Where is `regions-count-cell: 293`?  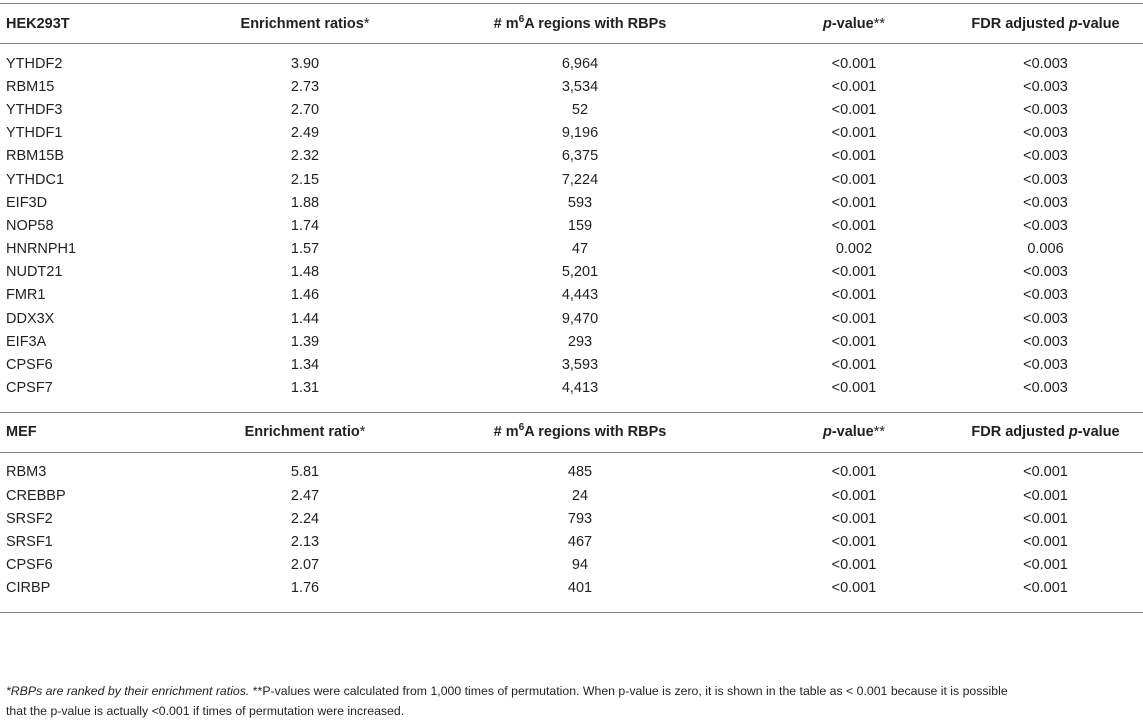
regions-count-cell: 293 is located at coordinates (580, 341).